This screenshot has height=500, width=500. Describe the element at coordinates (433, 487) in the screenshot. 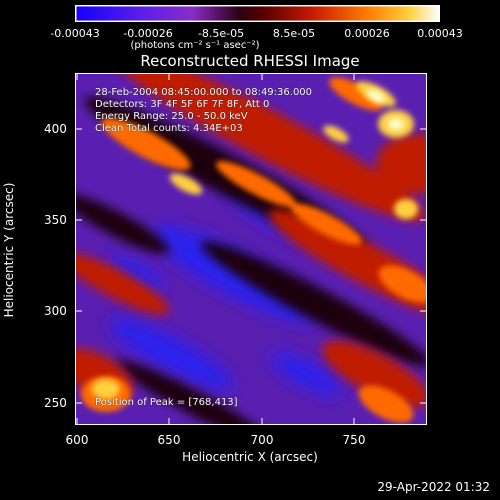

I see `generated-date: 29-Apr-2022 01:32` at that location.